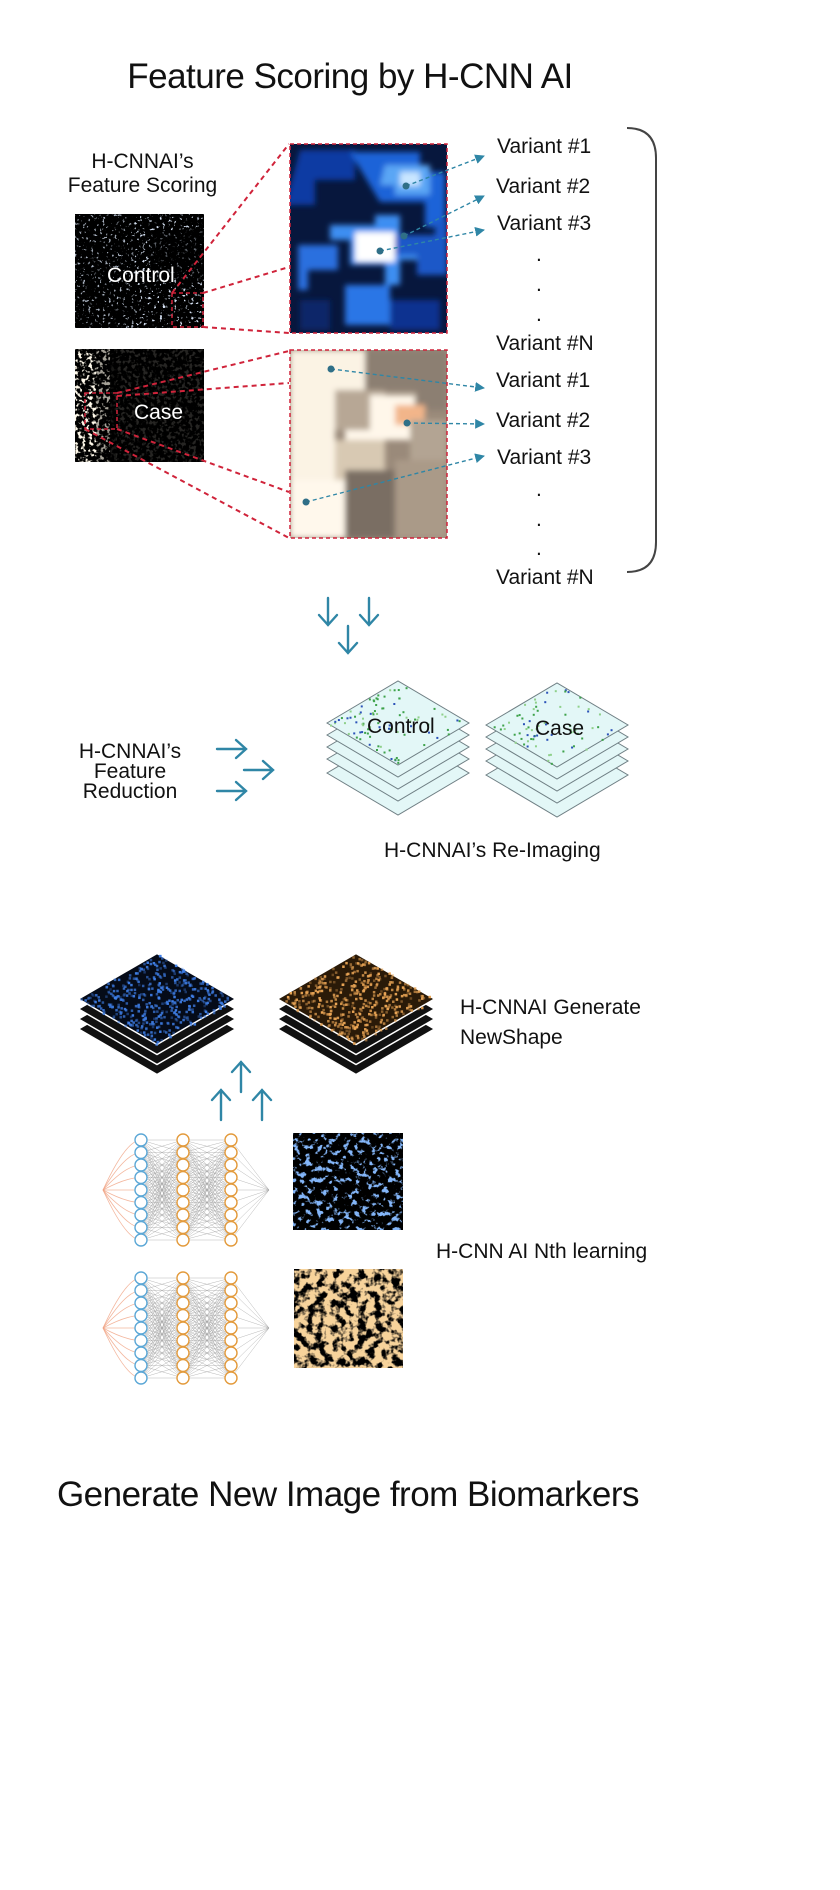 This screenshot has width=840, height=1890. I want to click on case-variant-3: Variant #3, so click(544, 457).